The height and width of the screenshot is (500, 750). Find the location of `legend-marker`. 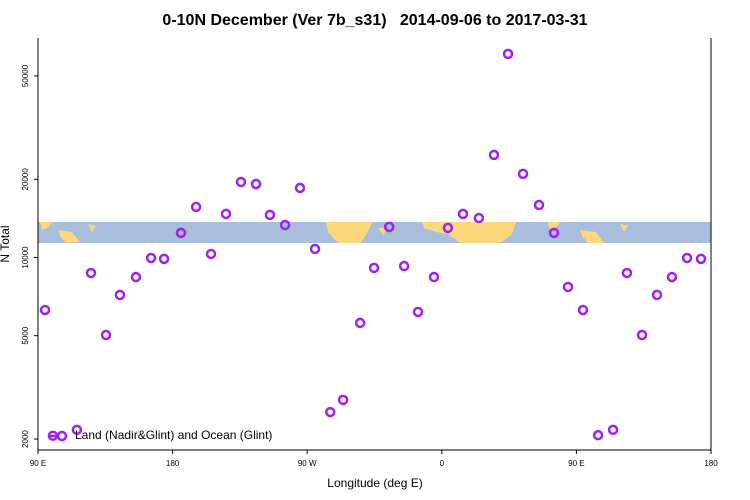

legend-marker is located at coordinates (62, 436).